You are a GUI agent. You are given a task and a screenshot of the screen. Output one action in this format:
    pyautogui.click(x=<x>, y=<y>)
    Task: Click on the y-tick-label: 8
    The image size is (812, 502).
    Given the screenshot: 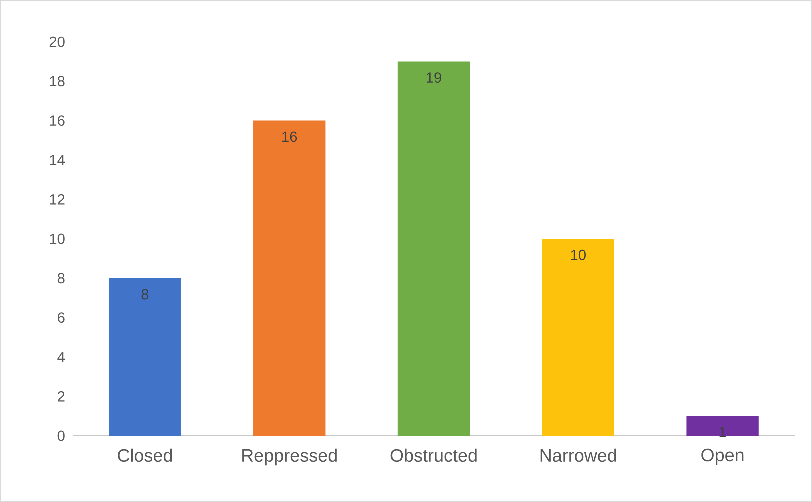 What is the action you would take?
    pyautogui.click(x=61, y=278)
    